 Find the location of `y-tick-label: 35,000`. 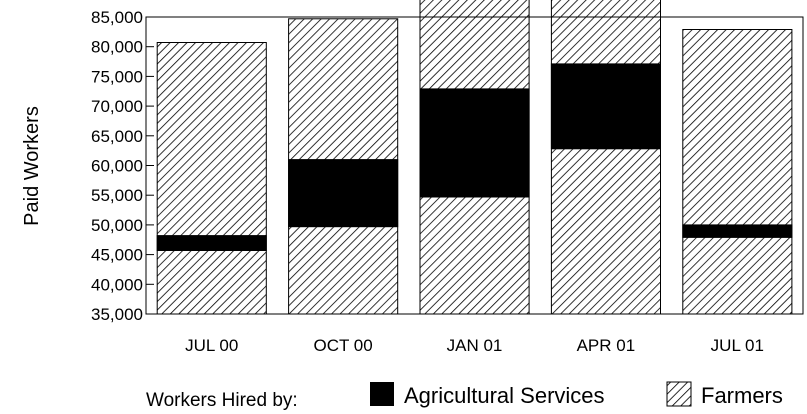

y-tick-label: 35,000 is located at coordinates (117, 314).